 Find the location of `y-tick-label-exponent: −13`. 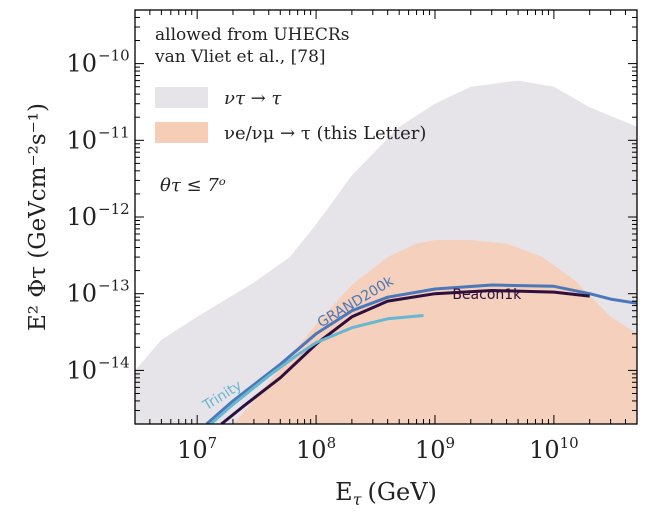

y-tick-label-exponent: −13 is located at coordinates (114, 286).